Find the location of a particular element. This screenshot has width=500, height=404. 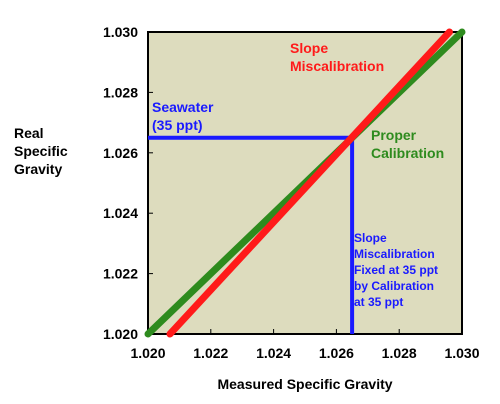

x-tick-label: 1.026 is located at coordinates (336, 353).